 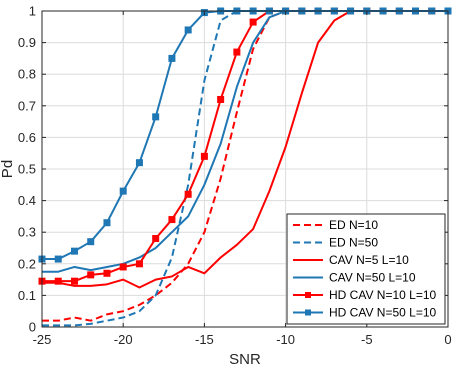 What do you see at coordinates (204, 339) in the screenshot?
I see `x-tick-label: -15` at bounding box center [204, 339].